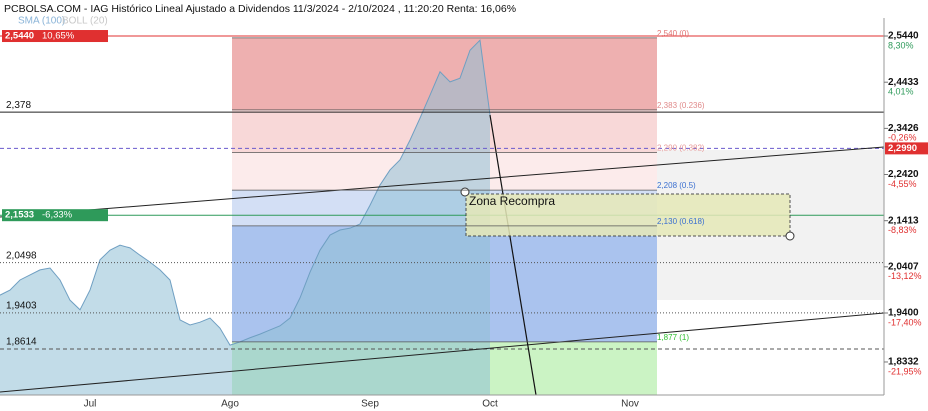  What do you see at coordinates (370, 404) in the screenshot?
I see `x-tick-label: Sep` at bounding box center [370, 404].